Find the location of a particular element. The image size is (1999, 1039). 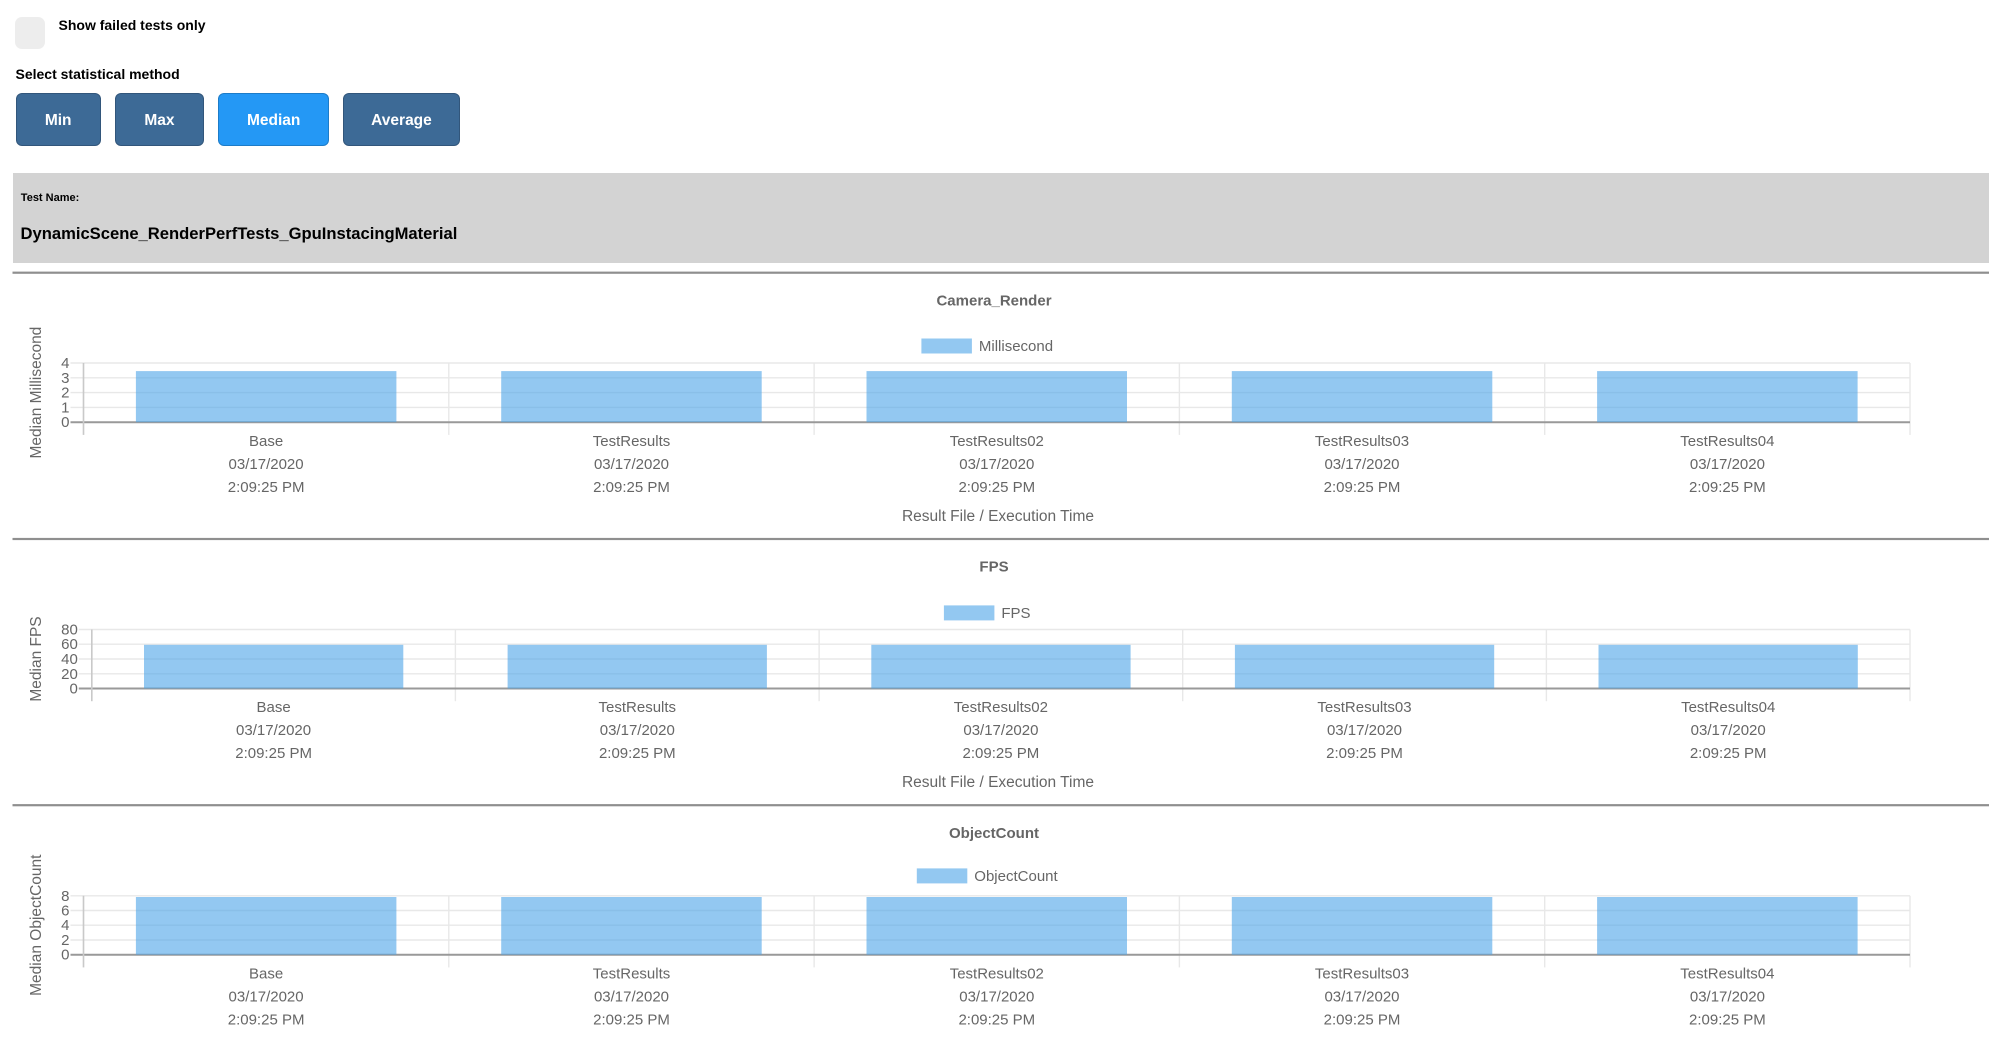

svg-text: Millisecond is located at coordinates (1016, 346).